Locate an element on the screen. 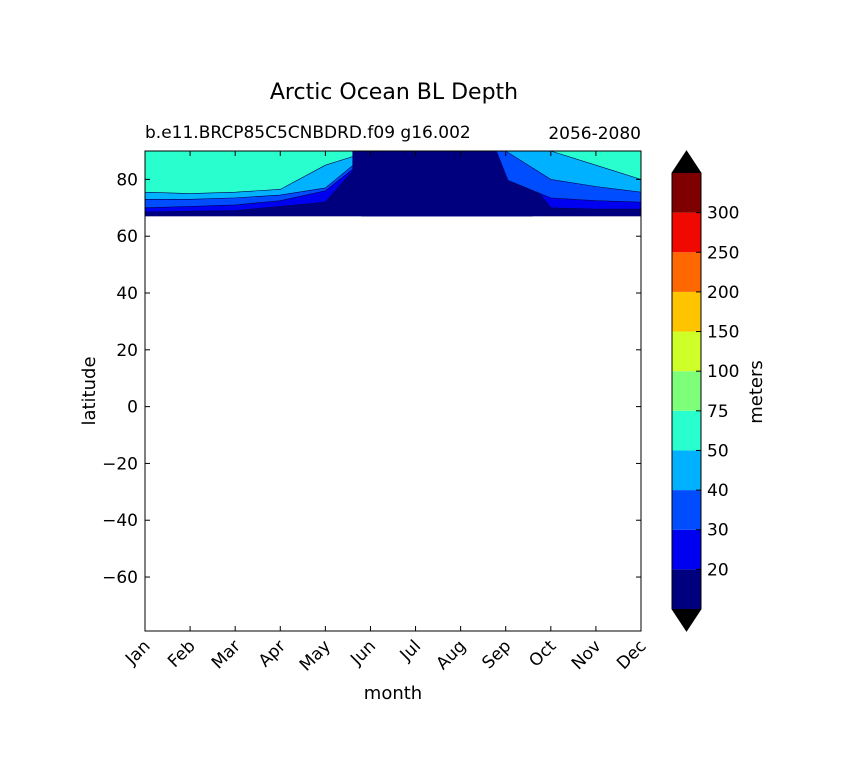  x-axis-label: month is located at coordinates (393, 693).